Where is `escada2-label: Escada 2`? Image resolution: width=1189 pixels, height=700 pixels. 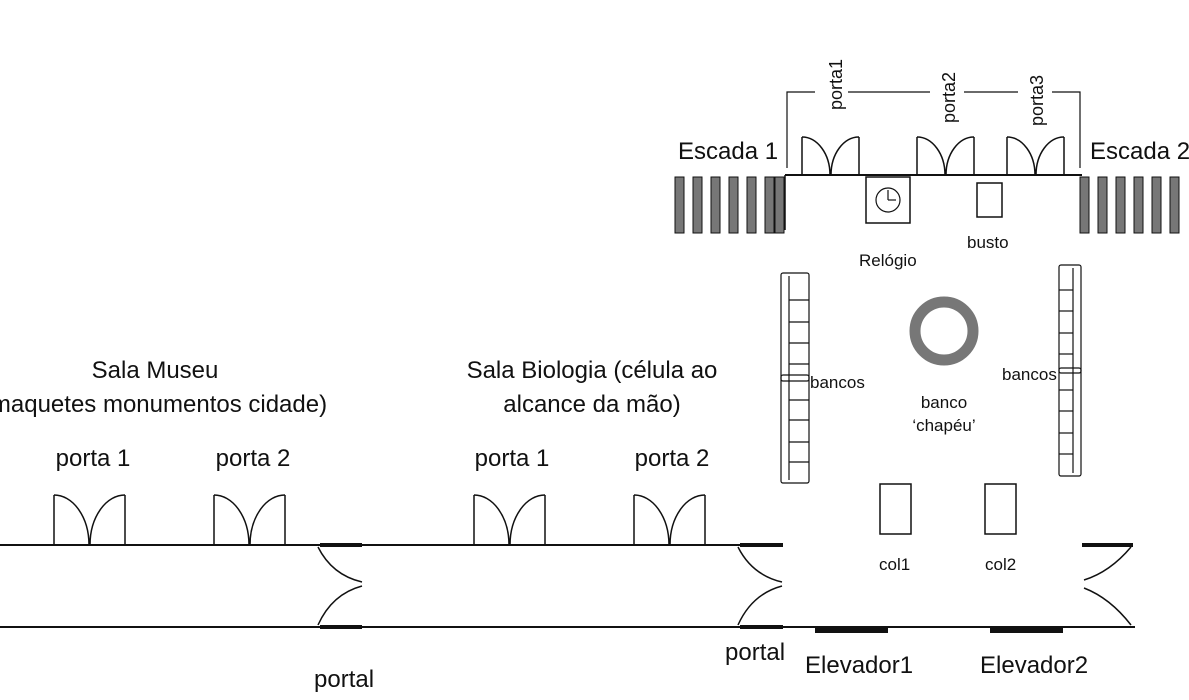 escada2-label: Escada 2 is located at coordinates (1139, 151).